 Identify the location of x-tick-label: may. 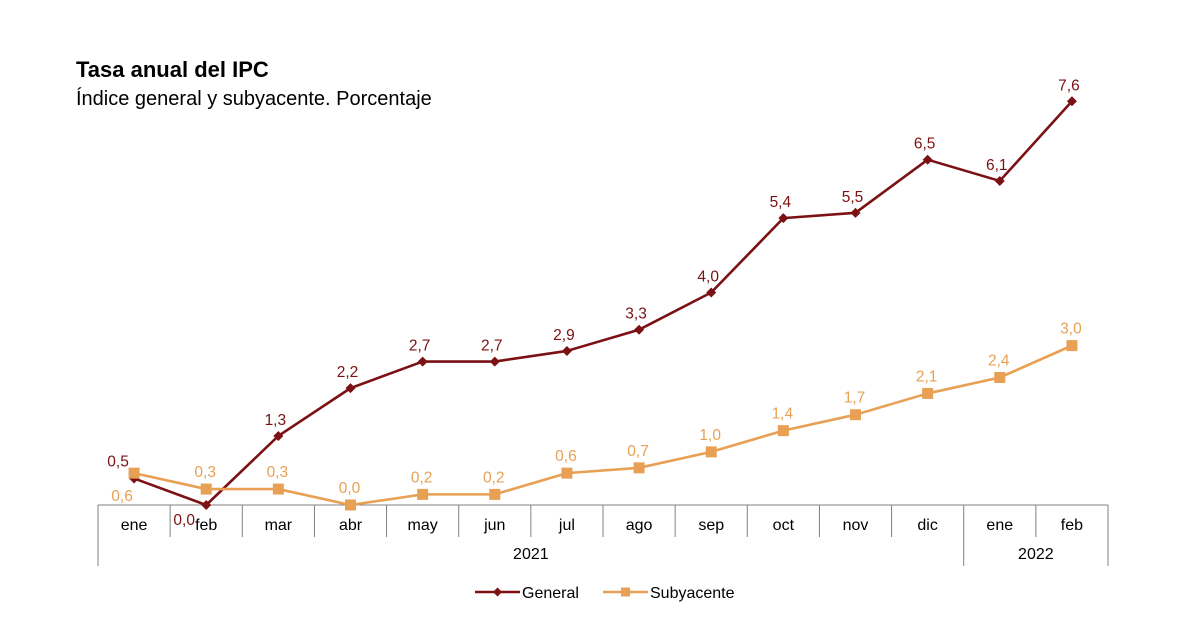
(423, 525).